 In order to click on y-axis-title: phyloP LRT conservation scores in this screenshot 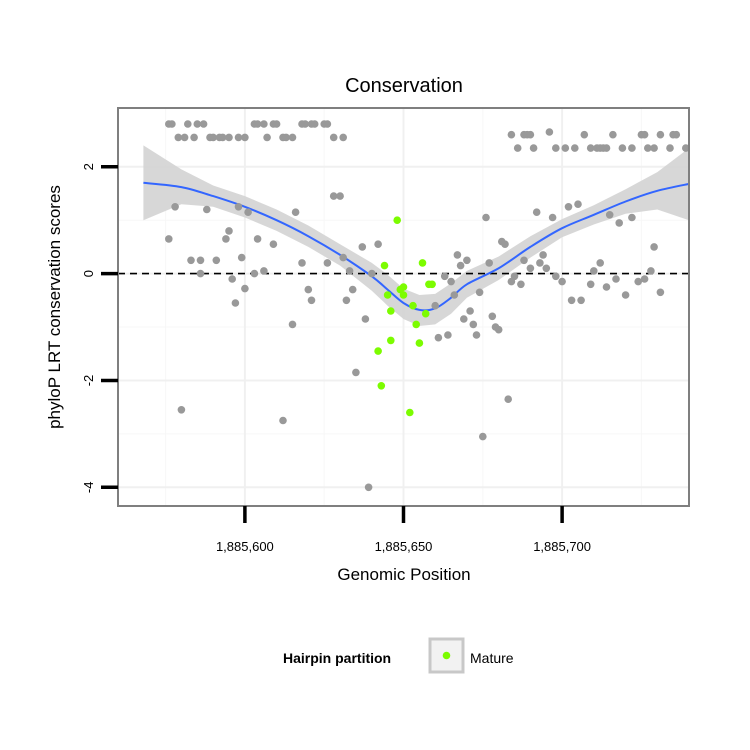, I will do `click(54, 307)`.